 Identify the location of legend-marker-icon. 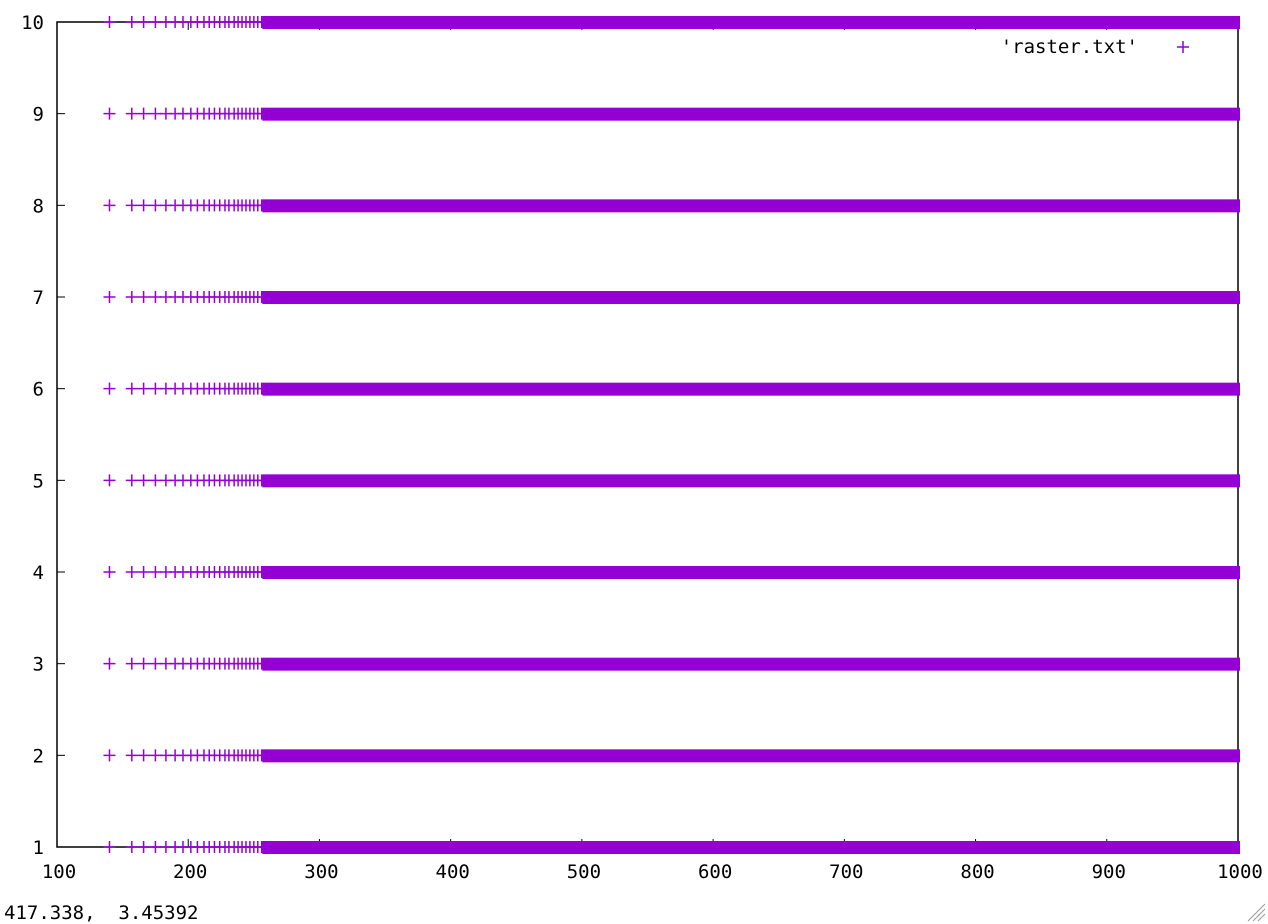
(1183, 47).